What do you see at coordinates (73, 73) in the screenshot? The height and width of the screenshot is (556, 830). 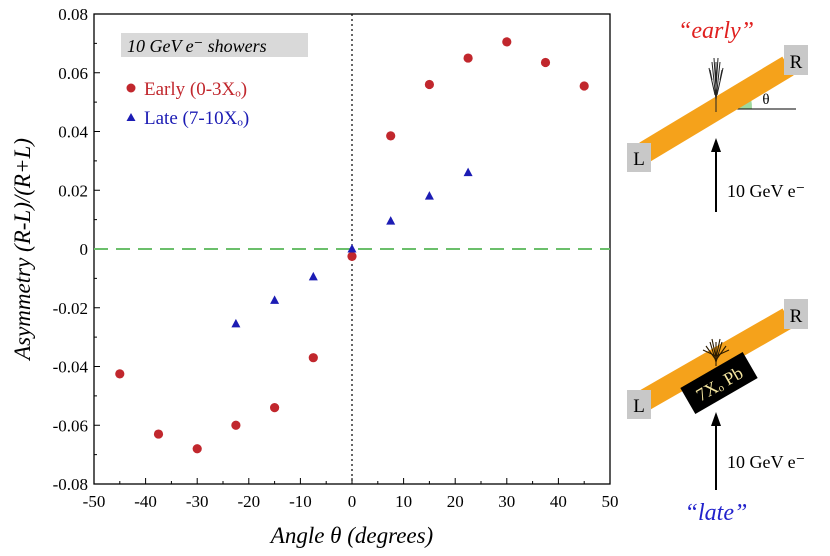 I see `y-tick-label: 0.06` at bounding box center [73, 73].